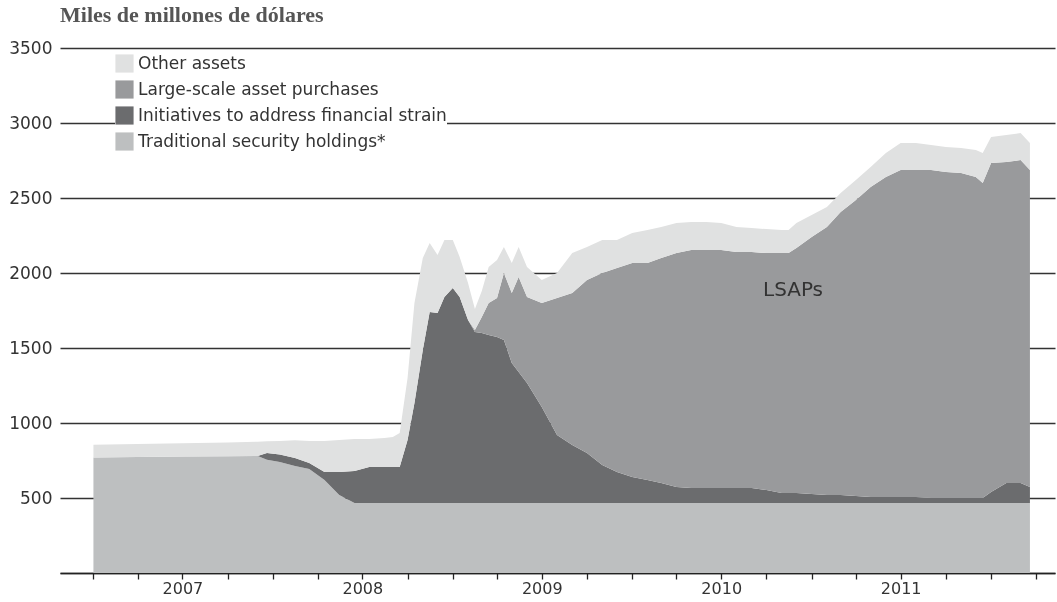 The width and height of the screenshot is (1057, 602). I want to click on y-tick-label: 1000, so click(31, 422).